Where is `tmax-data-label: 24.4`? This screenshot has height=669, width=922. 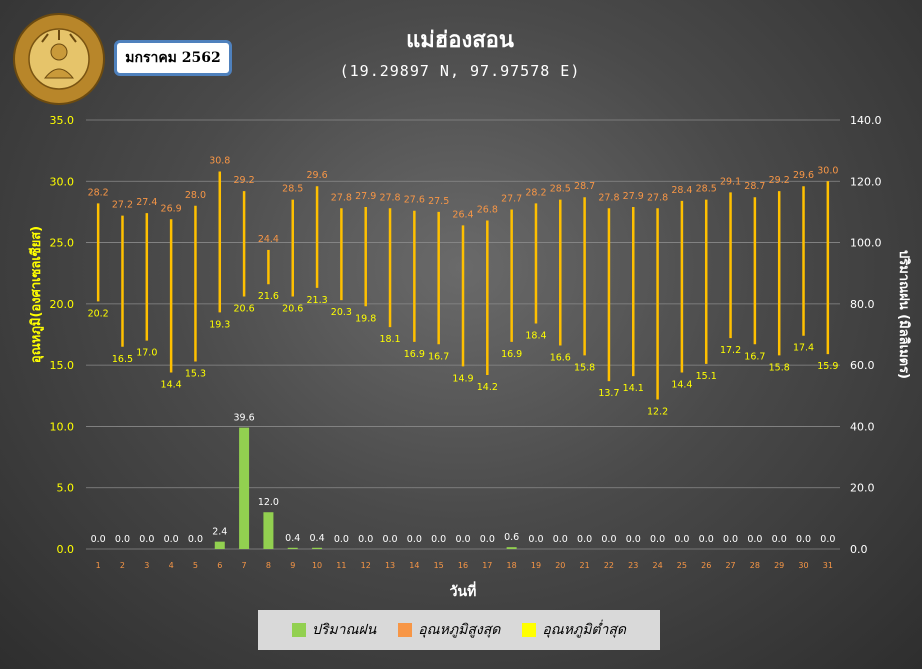 tmax-data-label: 24.4 is located at coordinates (268, 239).